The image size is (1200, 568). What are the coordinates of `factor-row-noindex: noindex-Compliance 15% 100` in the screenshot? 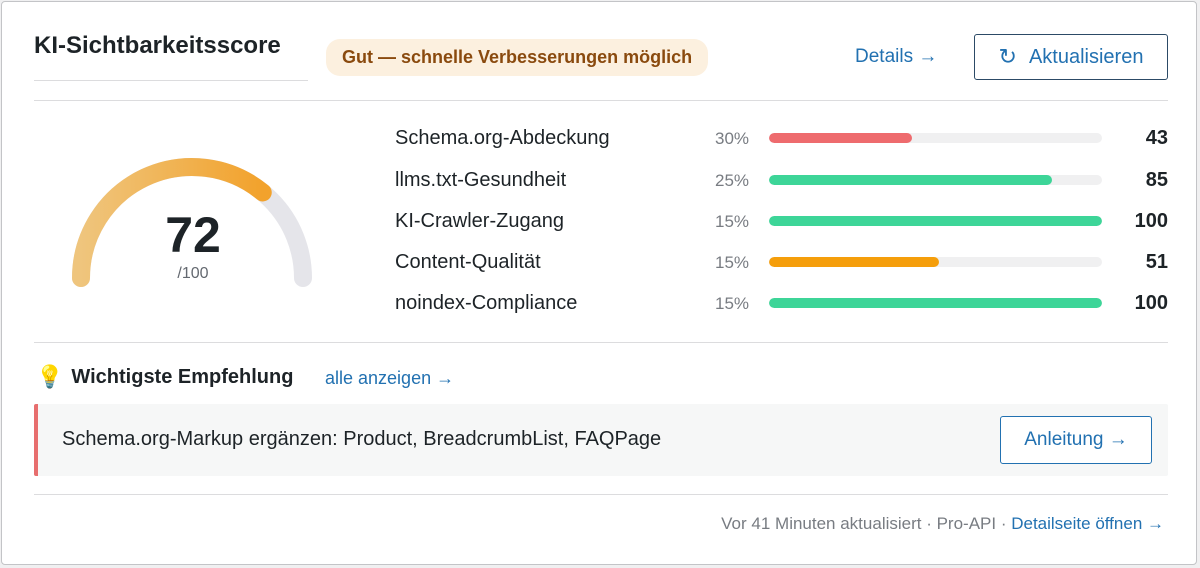 It's located at (601, 303).